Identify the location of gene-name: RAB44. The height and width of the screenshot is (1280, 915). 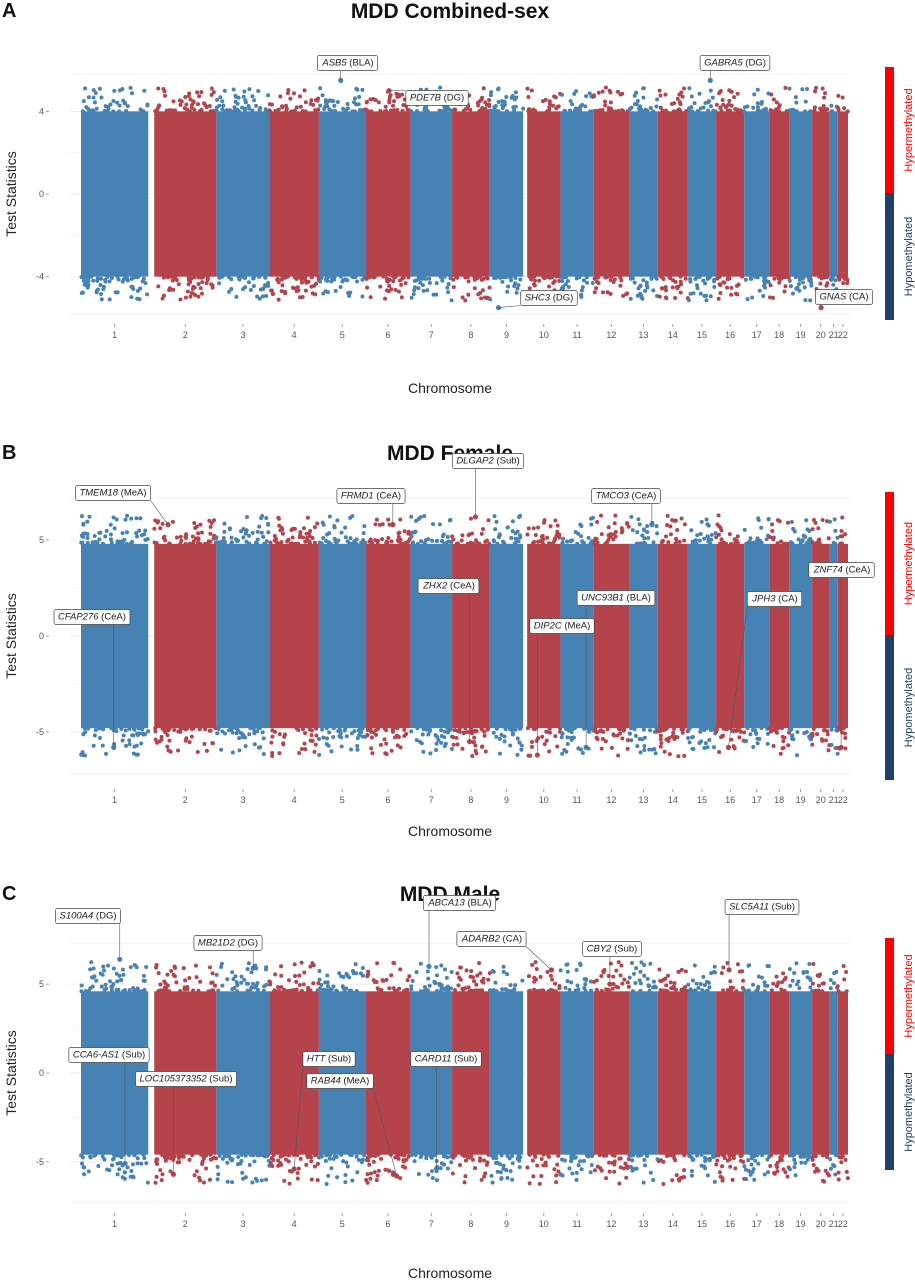
(326, 1081).